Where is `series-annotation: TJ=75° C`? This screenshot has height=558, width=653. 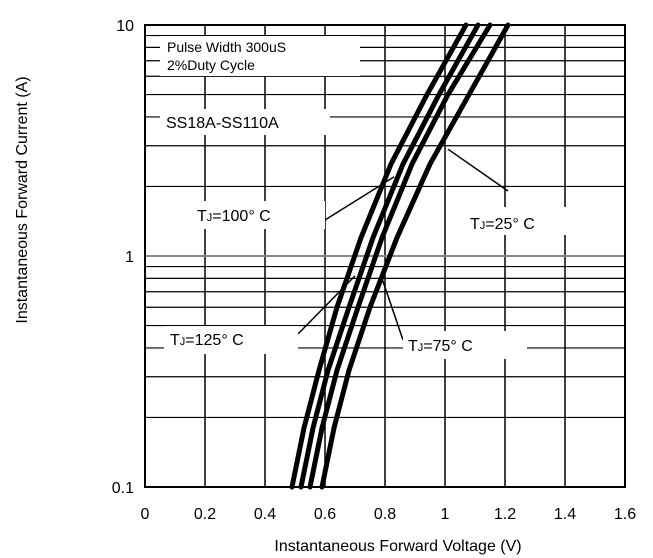 series-annotation: TJ=75° C is located at coordinates (440, 346).